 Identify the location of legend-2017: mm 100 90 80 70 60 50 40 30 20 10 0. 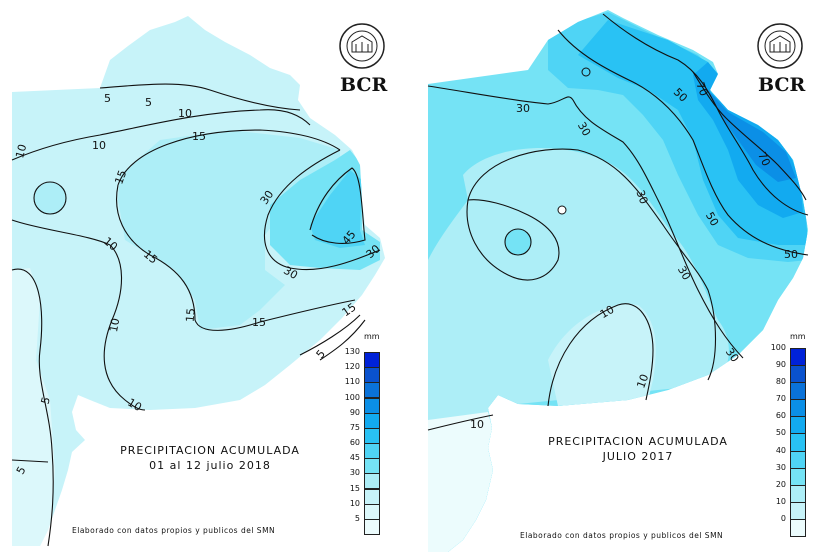
(788, 437).